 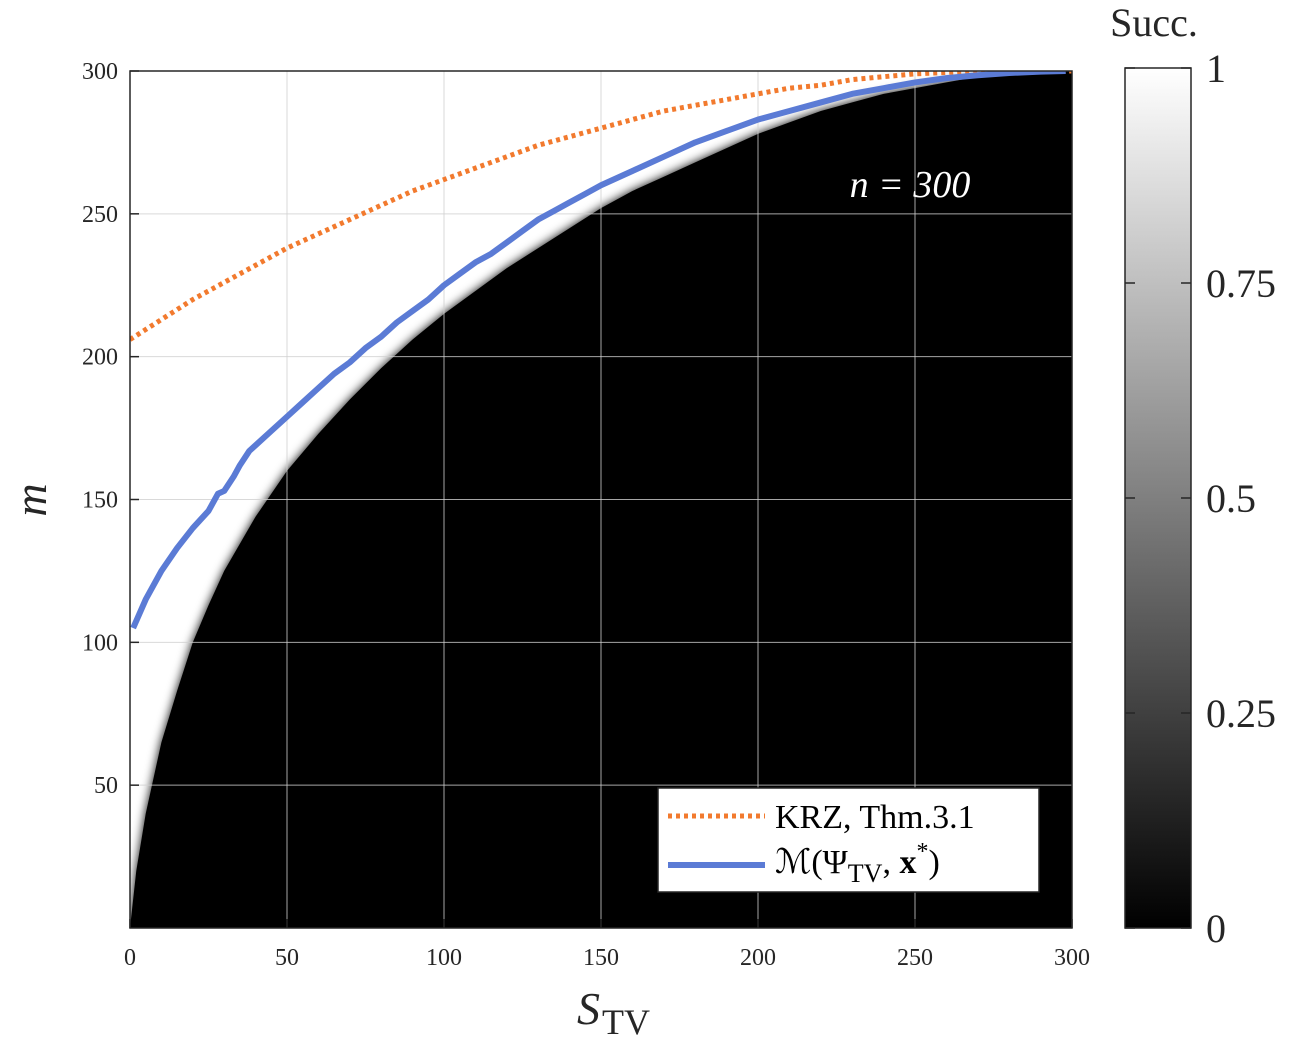 What do you see at coordinates (758, 958) in the screenshot?
I see `x-tick-label: 200` at bounding box center [758, 958].